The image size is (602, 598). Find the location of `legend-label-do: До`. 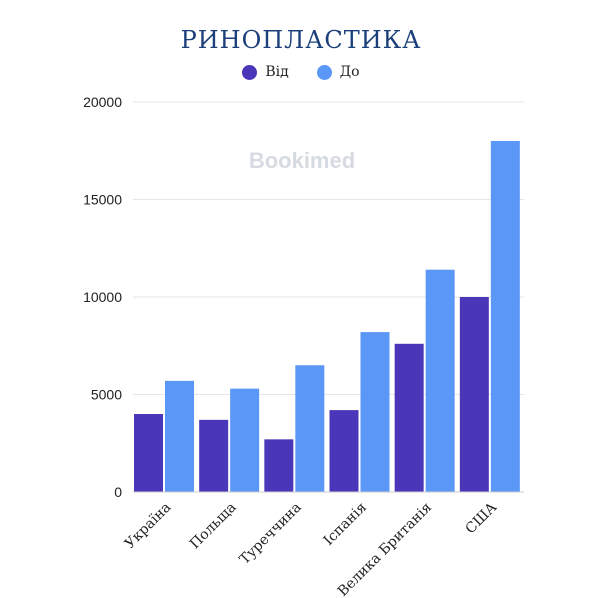

legend-label-do: До is located at coordinates (349, 72).